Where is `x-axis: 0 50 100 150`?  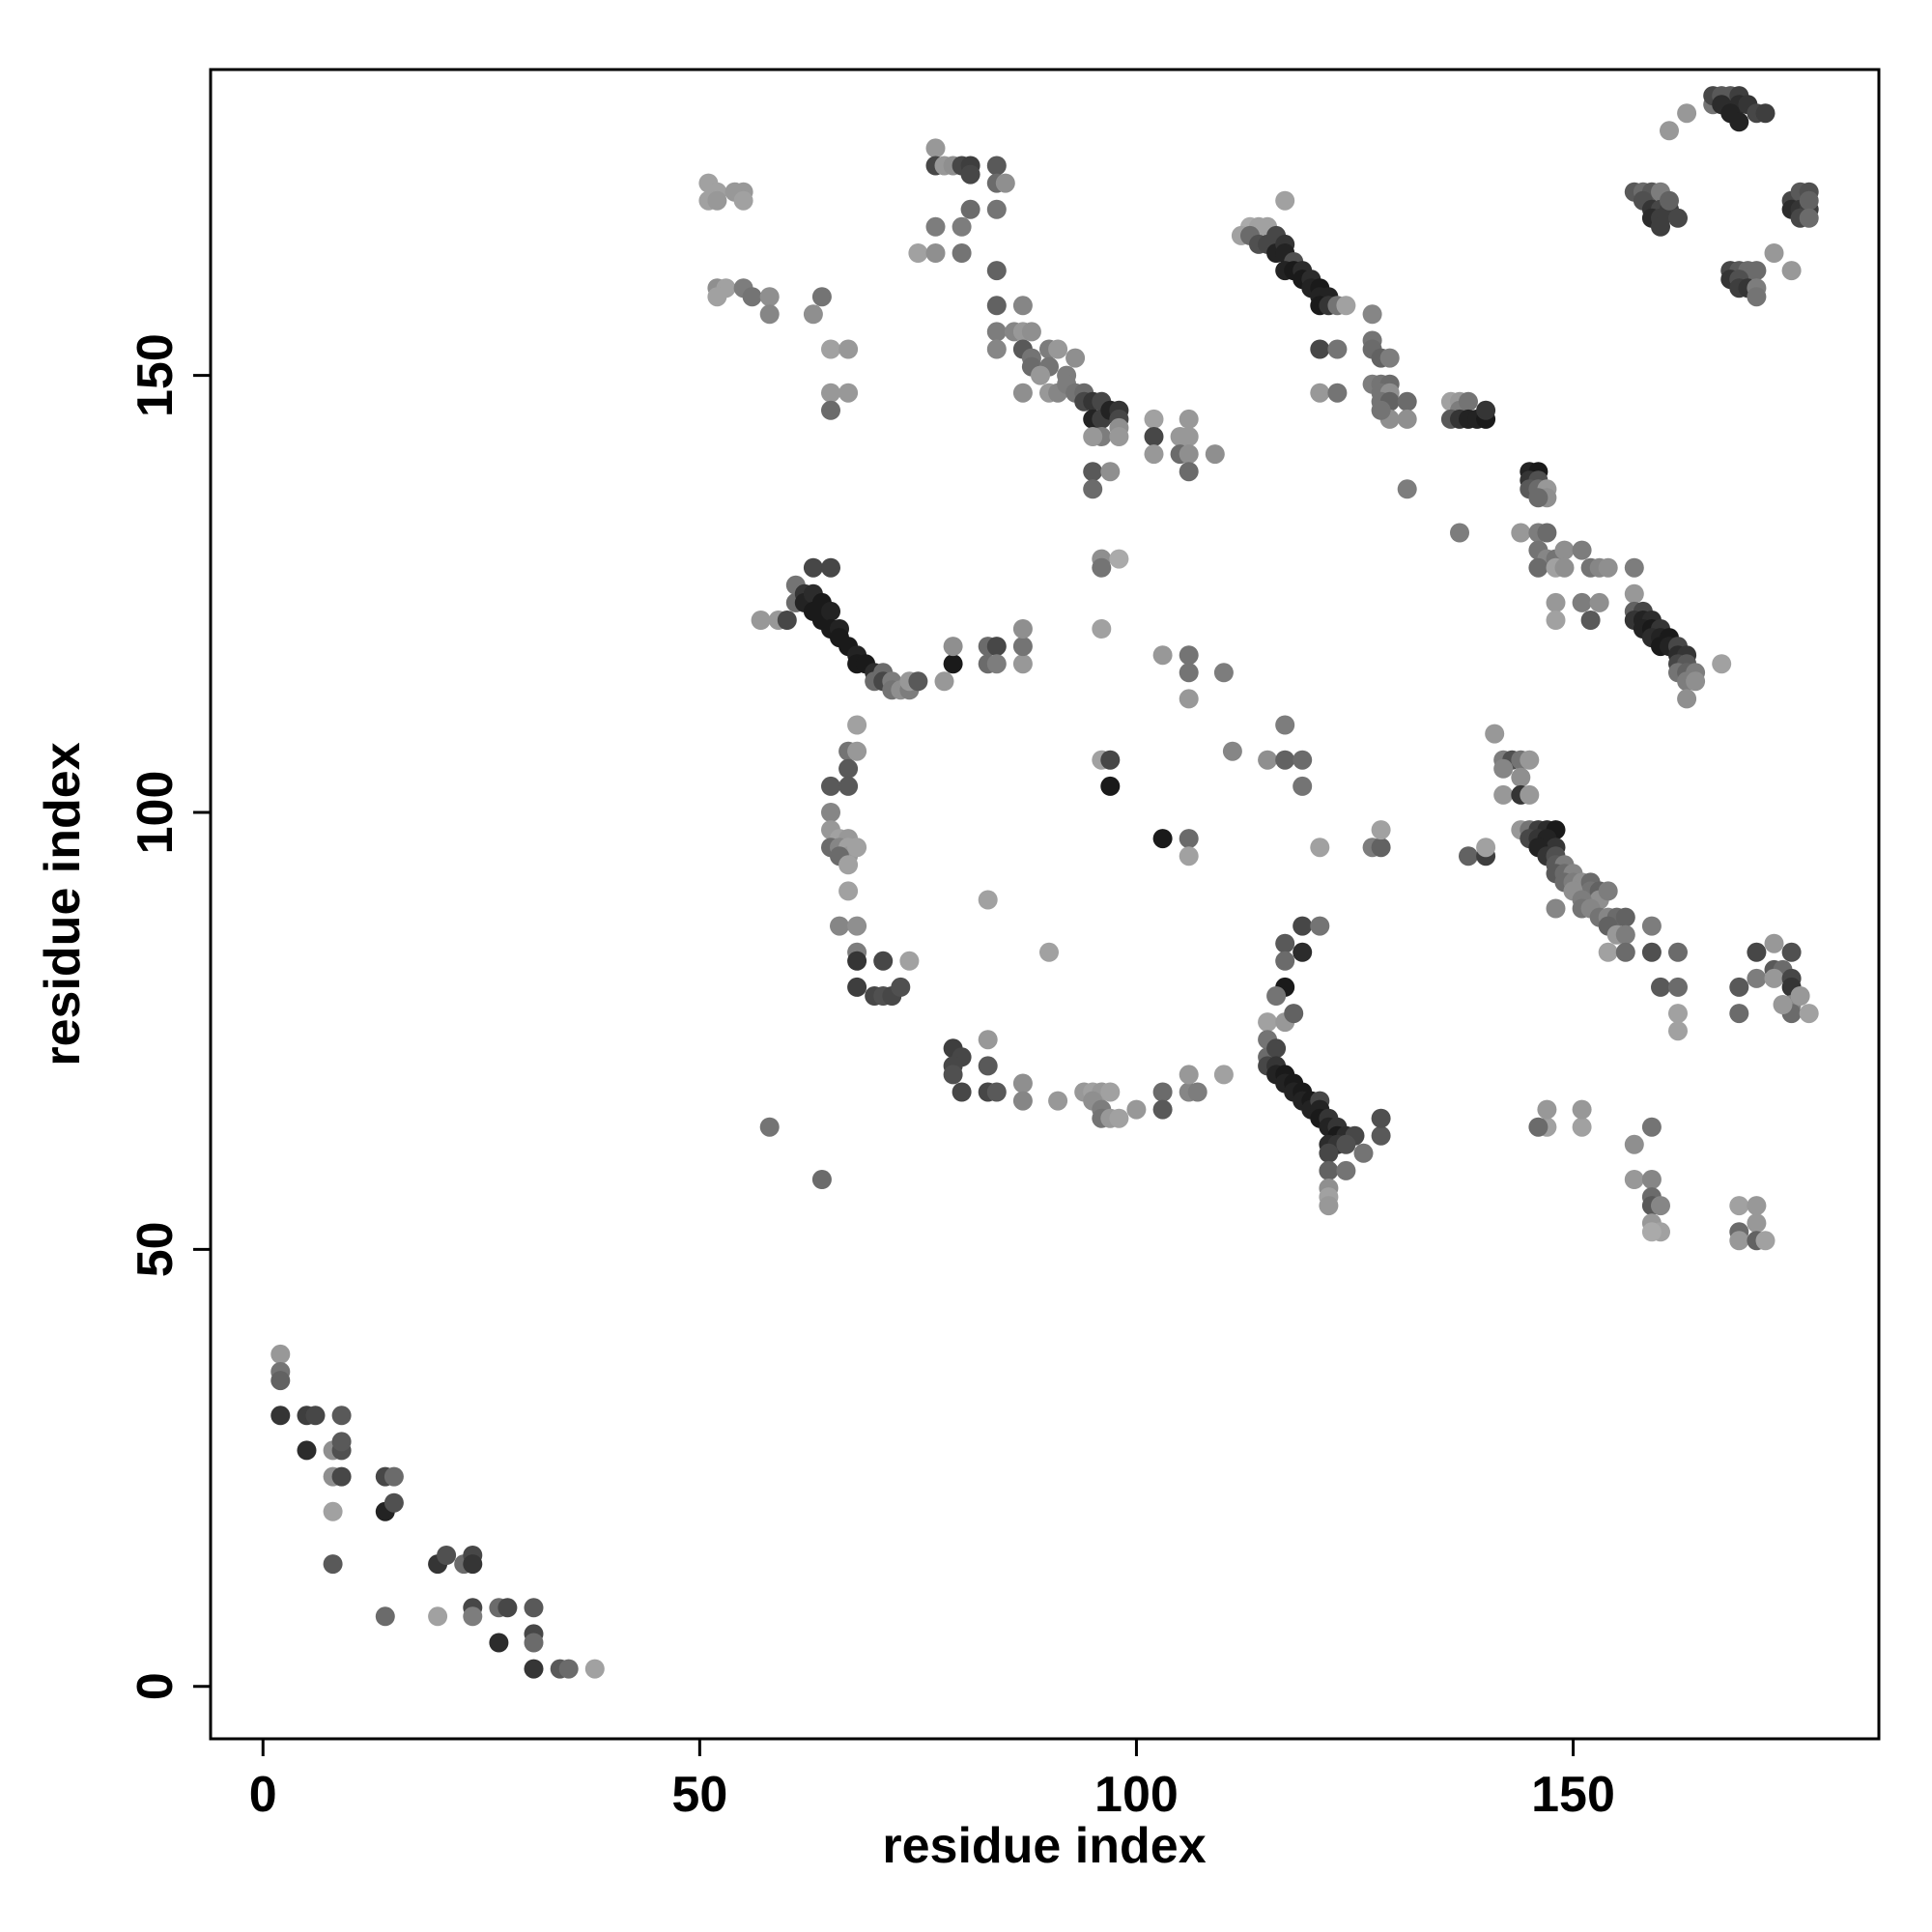 x-axis: 0 50 100 150 is located at coordinates (932, 1781).